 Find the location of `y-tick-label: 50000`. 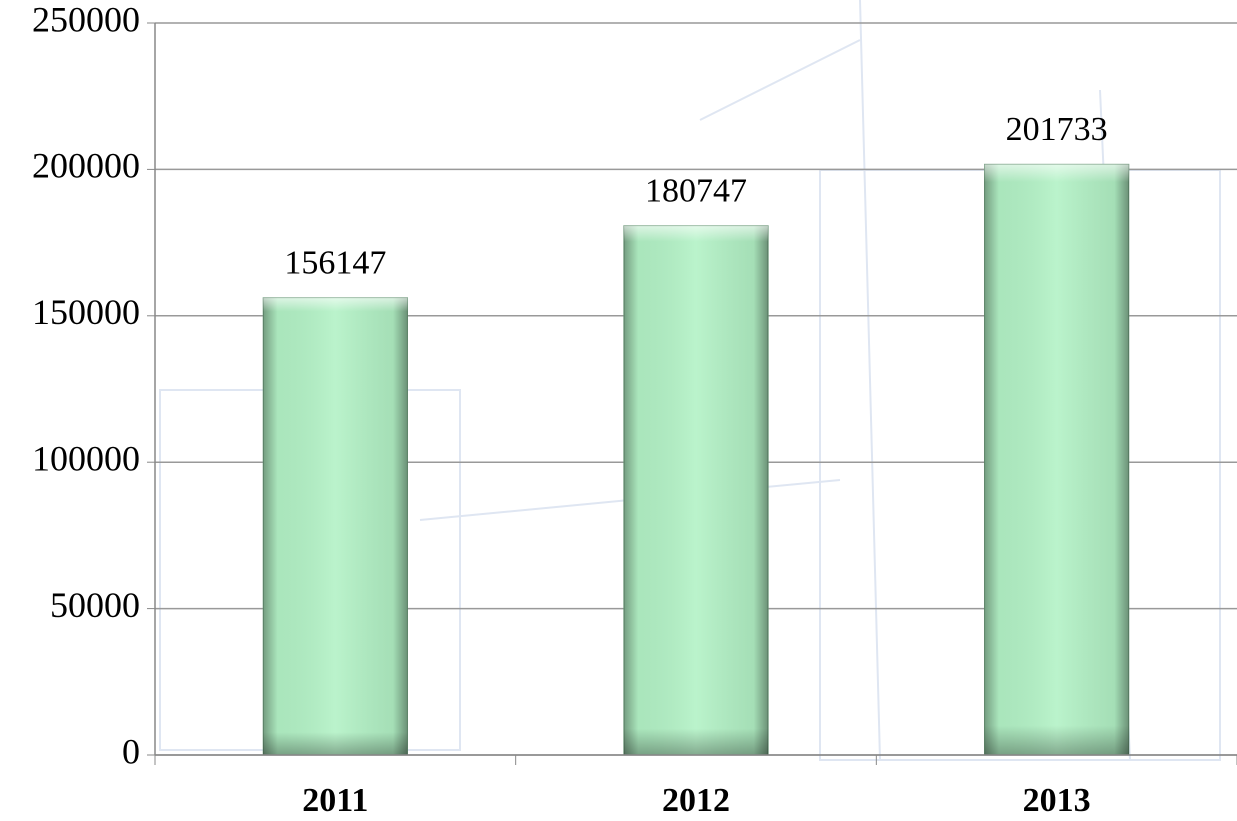

y-tick-label: 50000 is located at coordinates (95, 605).